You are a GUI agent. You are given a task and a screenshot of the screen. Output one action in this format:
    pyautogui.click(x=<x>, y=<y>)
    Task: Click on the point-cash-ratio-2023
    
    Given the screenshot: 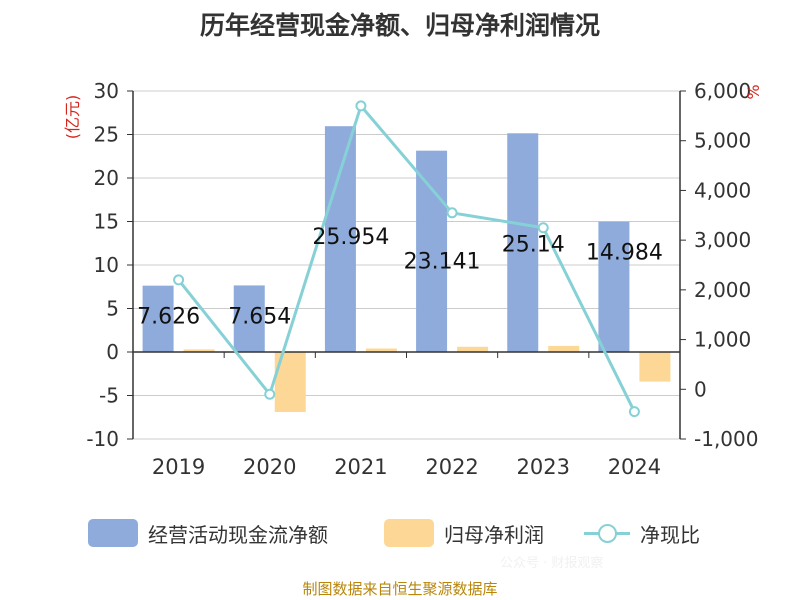 What is the action you would take?
    pyautogui.click(x=543, y=228)
    